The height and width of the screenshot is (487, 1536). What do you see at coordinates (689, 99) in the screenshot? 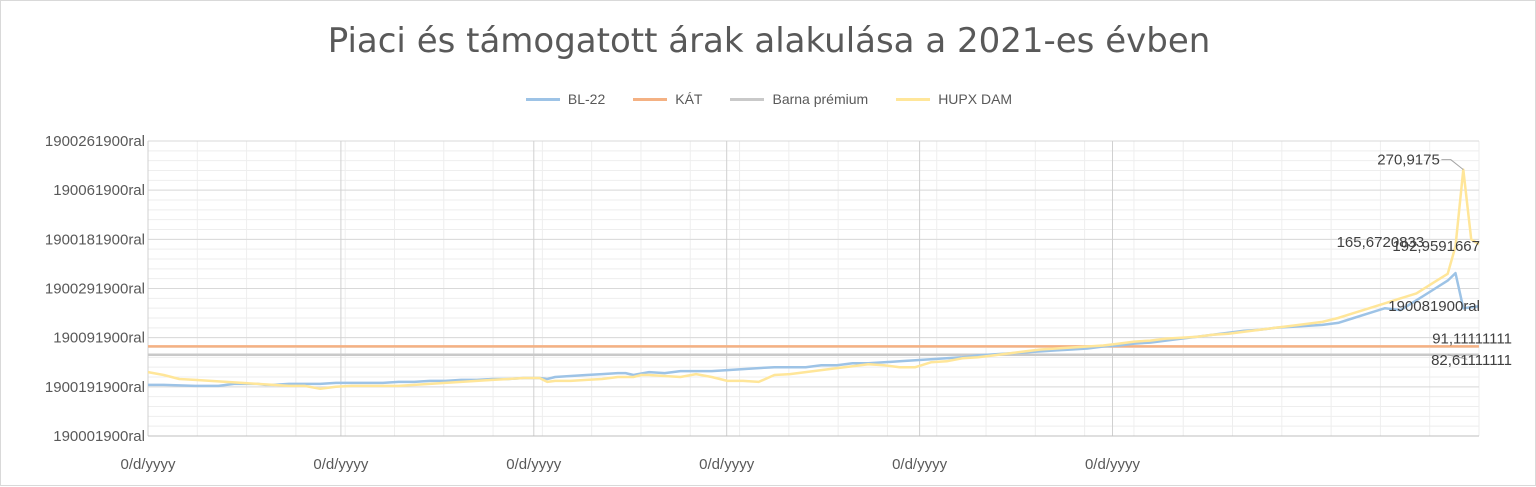
I see `legend-label-kat: KÁT` at bounding box center [689, 99].